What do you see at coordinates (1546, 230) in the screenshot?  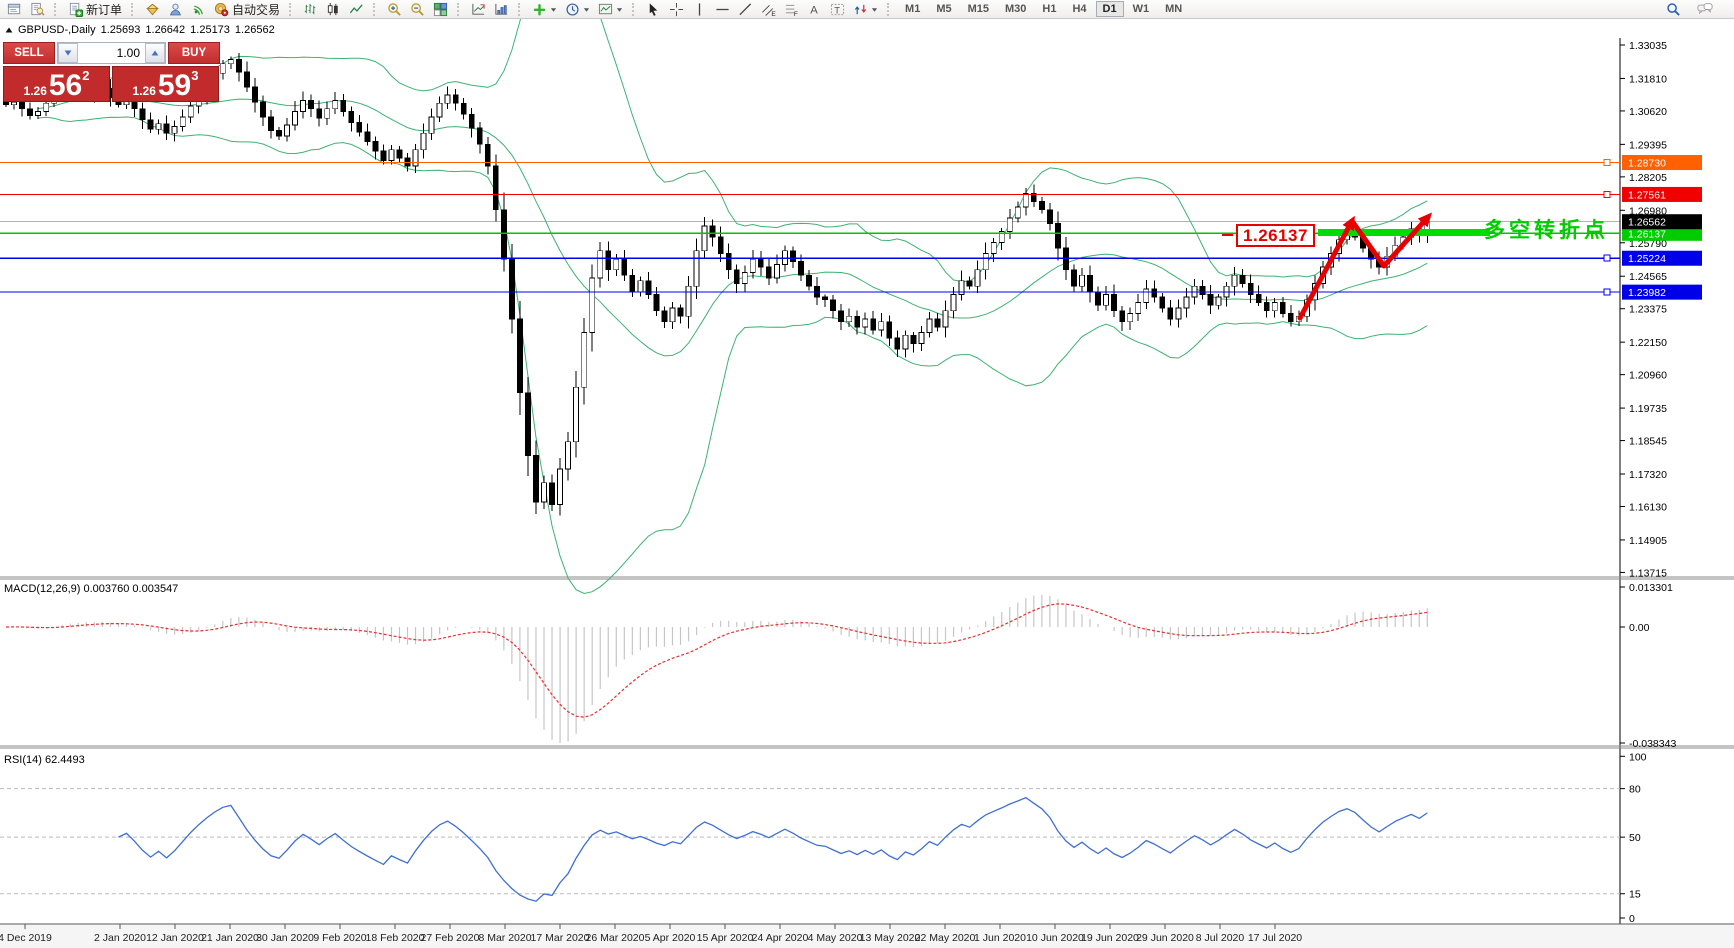 I see `annotation-note-text: 多空转折点` at bounding box center [1546, 230].